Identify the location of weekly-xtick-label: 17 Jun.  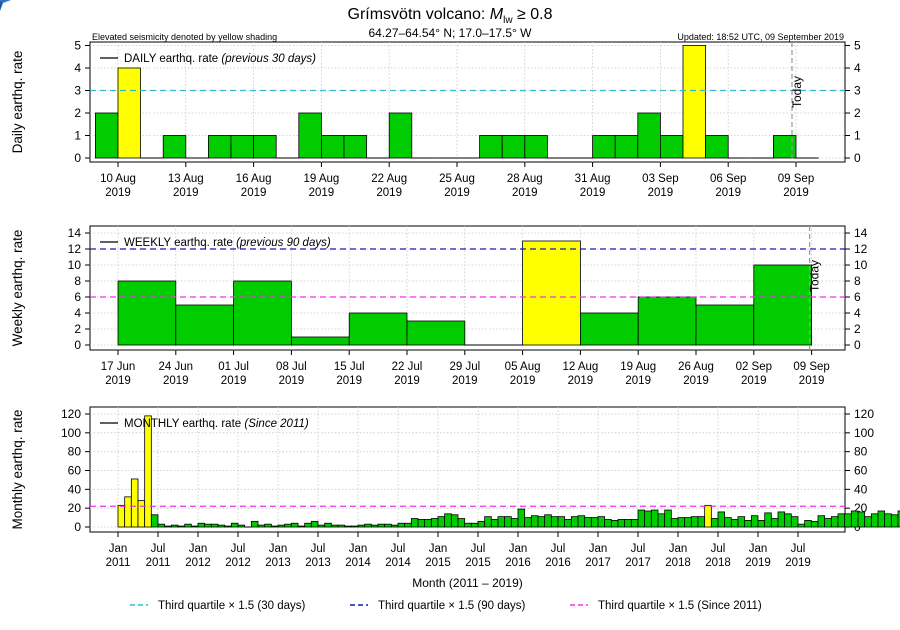
(118, 367).